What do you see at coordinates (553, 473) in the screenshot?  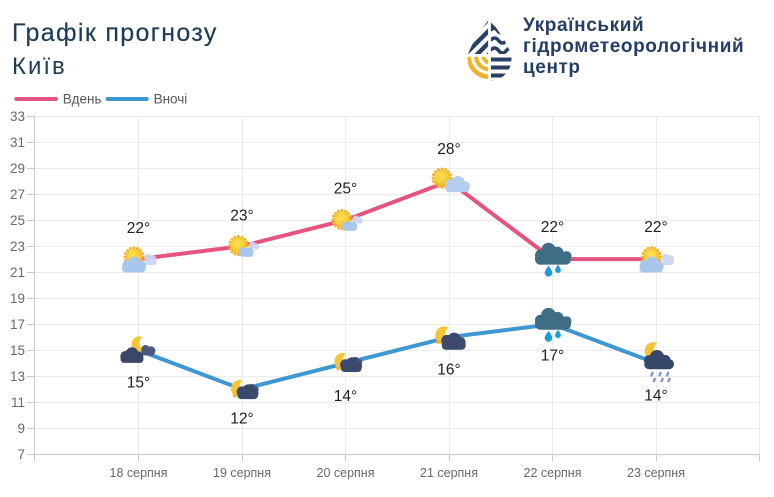 I see `svg-text: 22 серпня` at bounding box center [553, 473].